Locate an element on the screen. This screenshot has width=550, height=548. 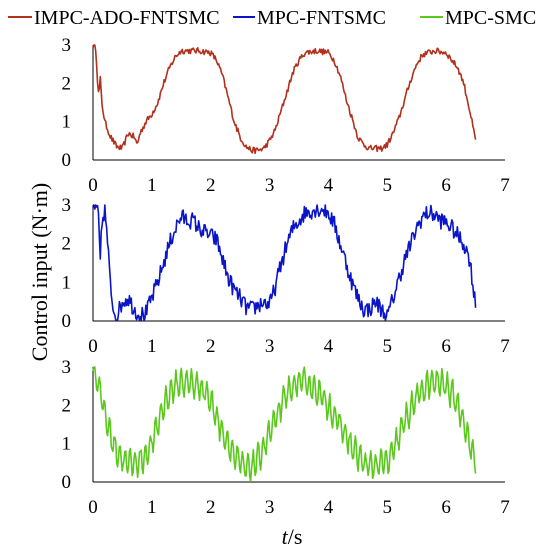
series-line-mpc-smc is located at coordinates (284, 424).